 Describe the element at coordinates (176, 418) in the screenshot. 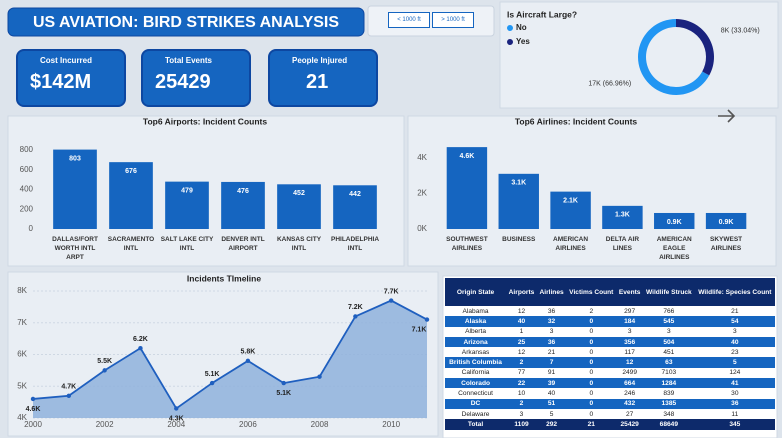

I see `value-label: 4.3K` at that location.